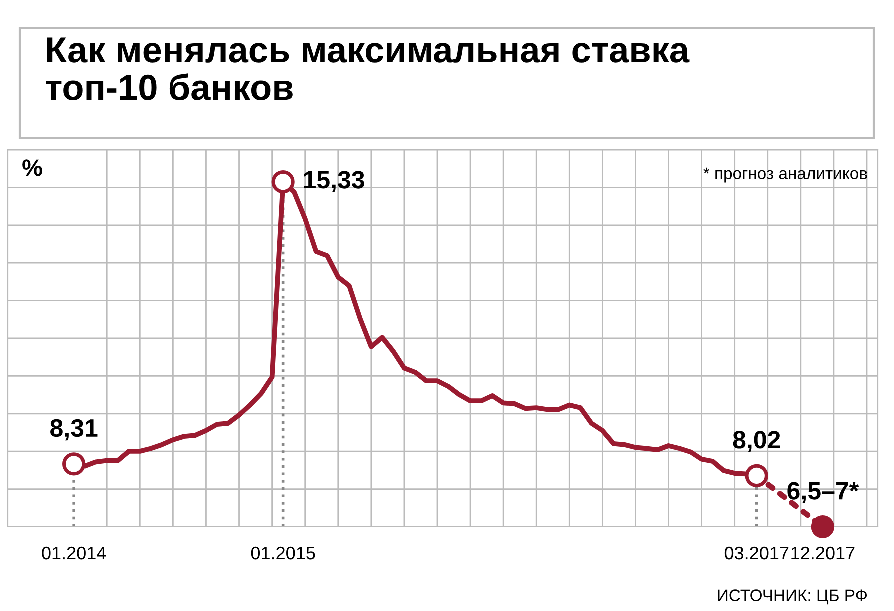 The width and height of the screenshot is (894, 611). What do you see at coordinates (793, 597) in the screenshot?
I see `text: ИСТОЧНИК: ЦБ РФ` at bounding box center [793, 597].